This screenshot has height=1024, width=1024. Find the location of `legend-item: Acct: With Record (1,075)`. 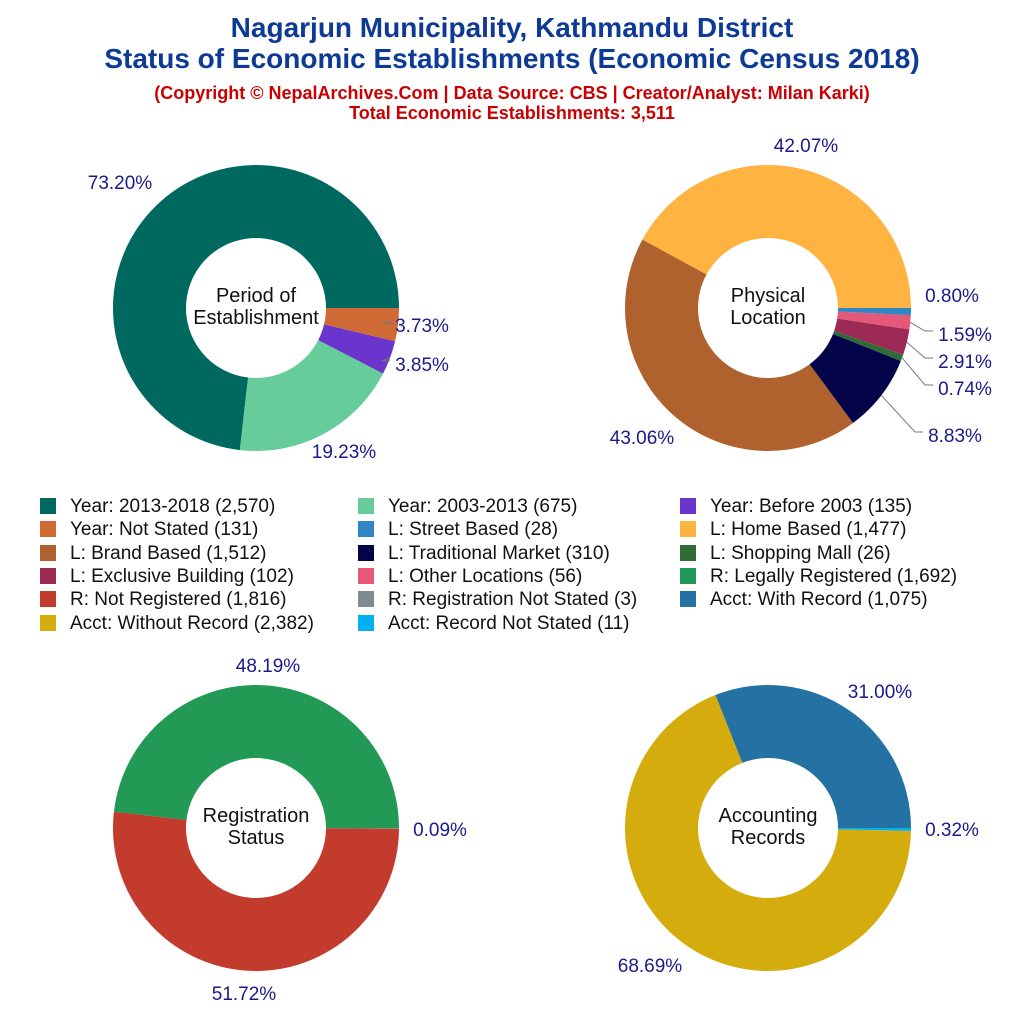

legend-item: Acct: With Record (1,075) is located at coordinates (804, 600).